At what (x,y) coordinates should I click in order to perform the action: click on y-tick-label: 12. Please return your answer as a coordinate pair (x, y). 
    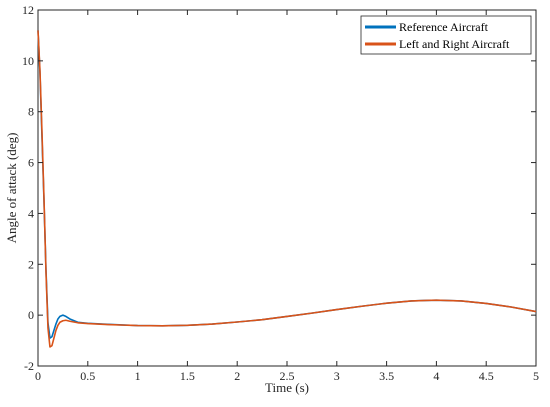
    Looking at the image, I should click on (28, 10).